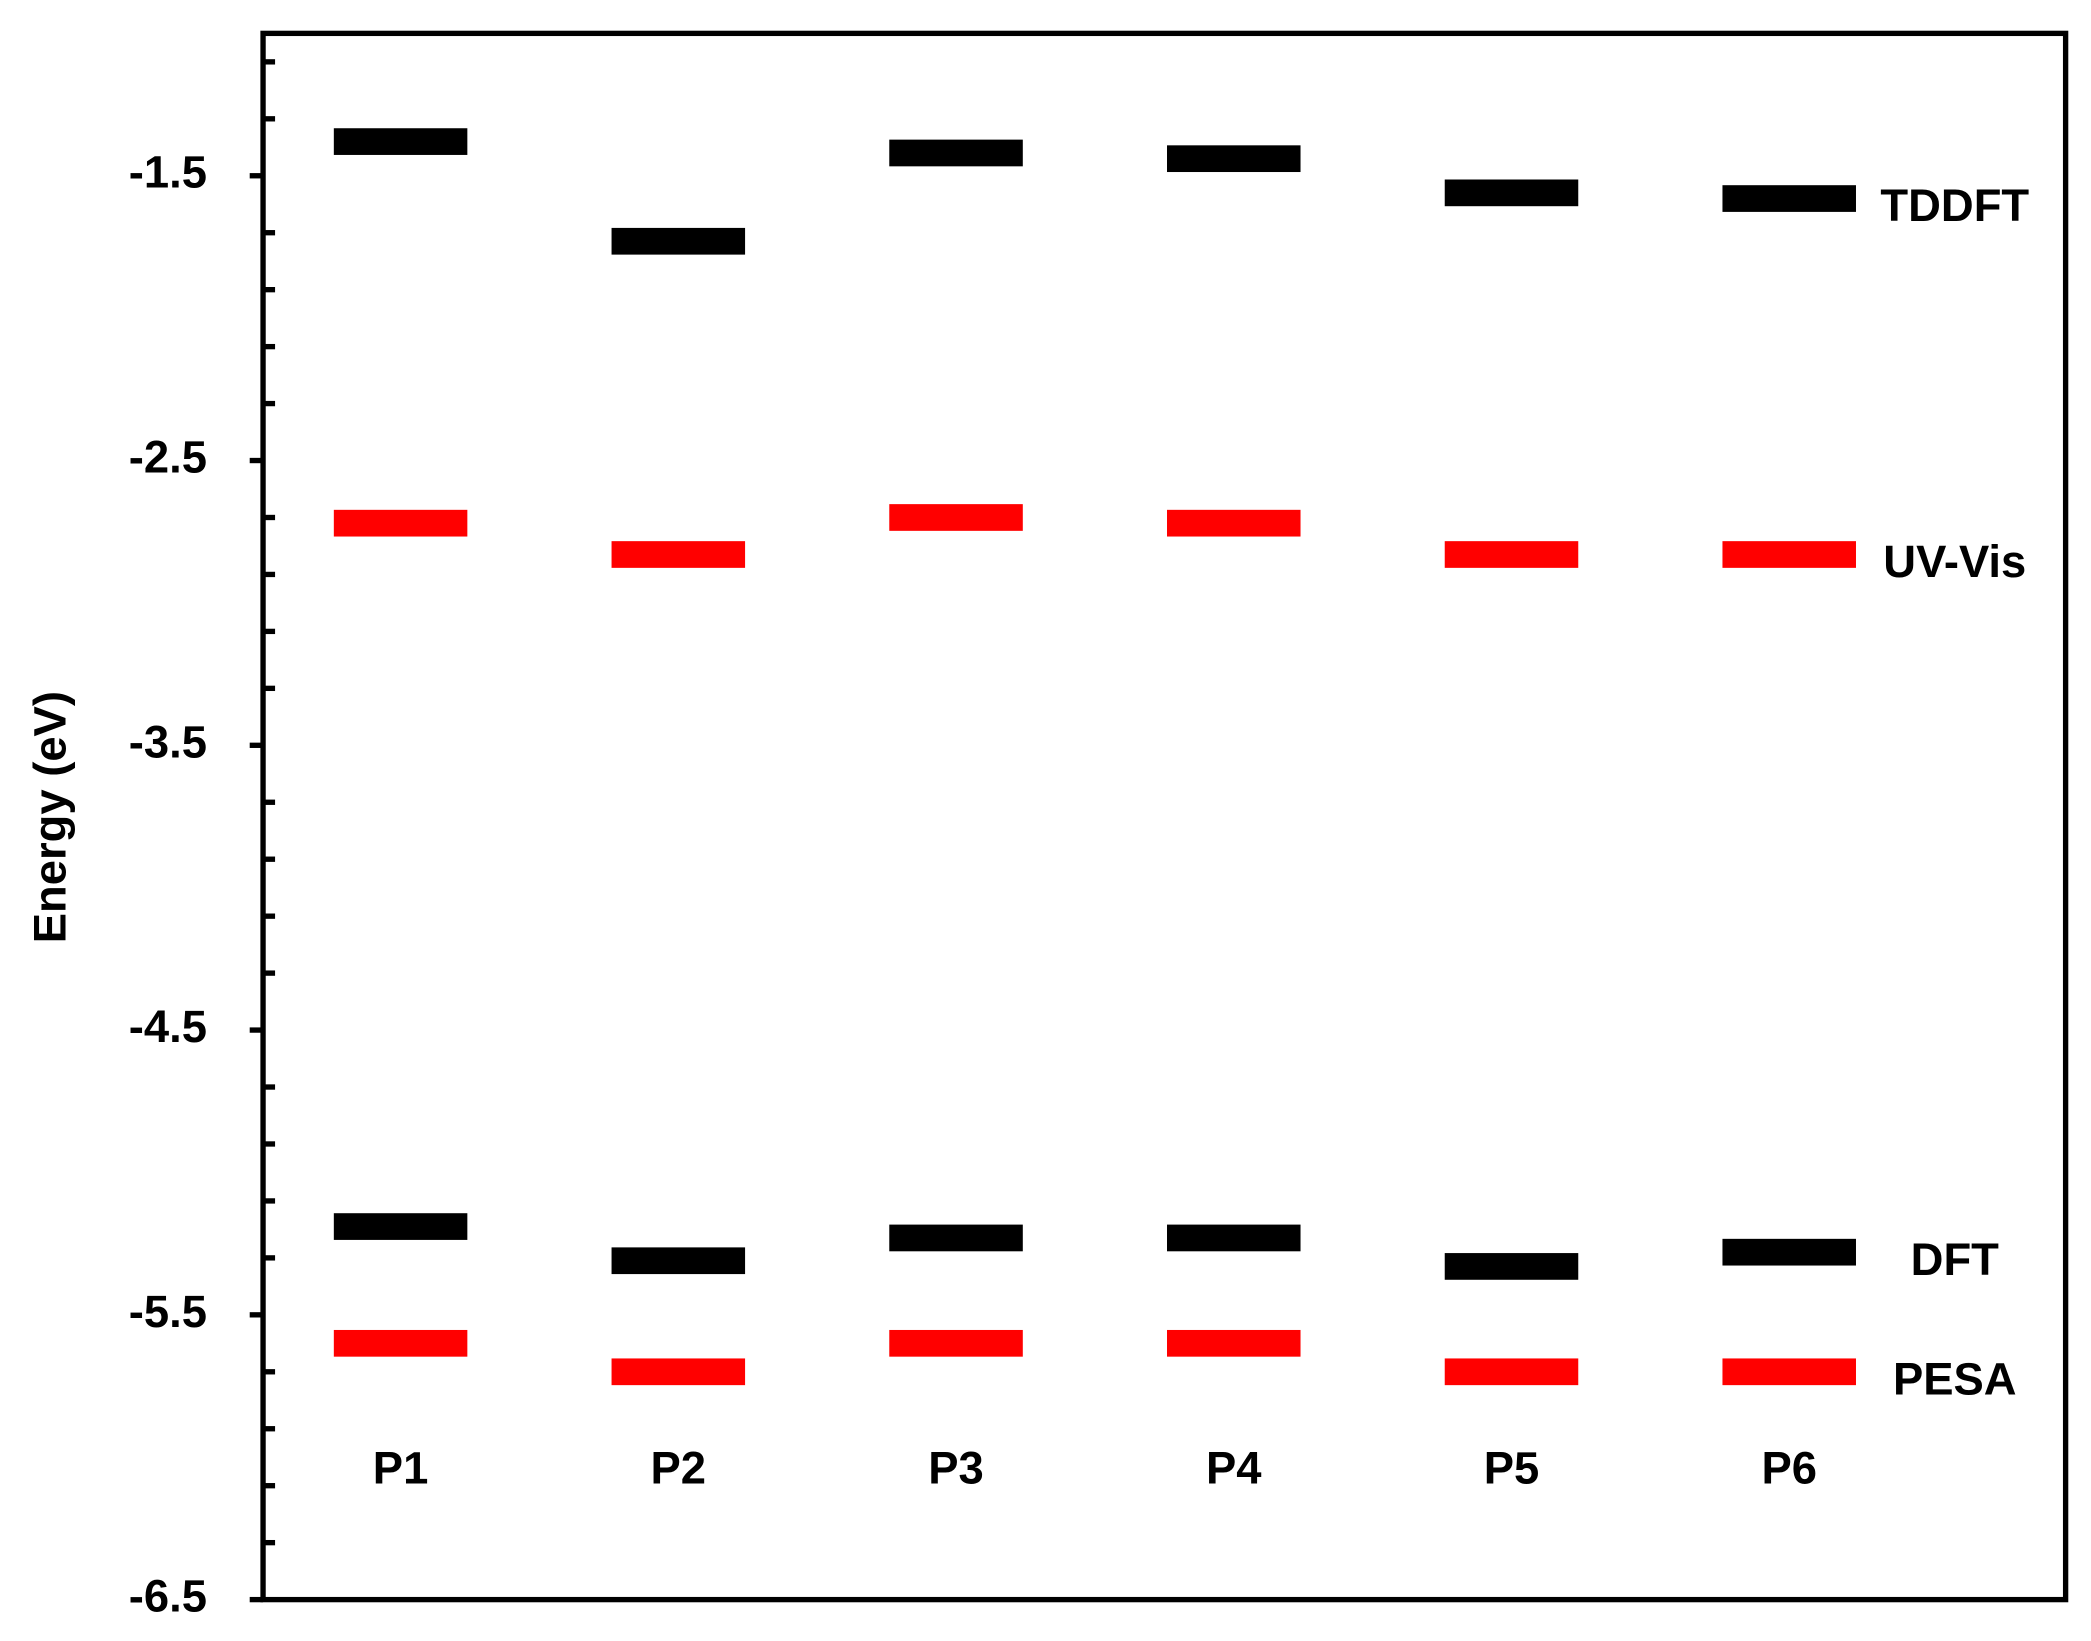 The height and width of the screenshot is (1641, 2091). What do you see at coordinates (168, 457) in the screenshot?
I see `y-tick-label: -2.5` at bounding box center [168, 457].